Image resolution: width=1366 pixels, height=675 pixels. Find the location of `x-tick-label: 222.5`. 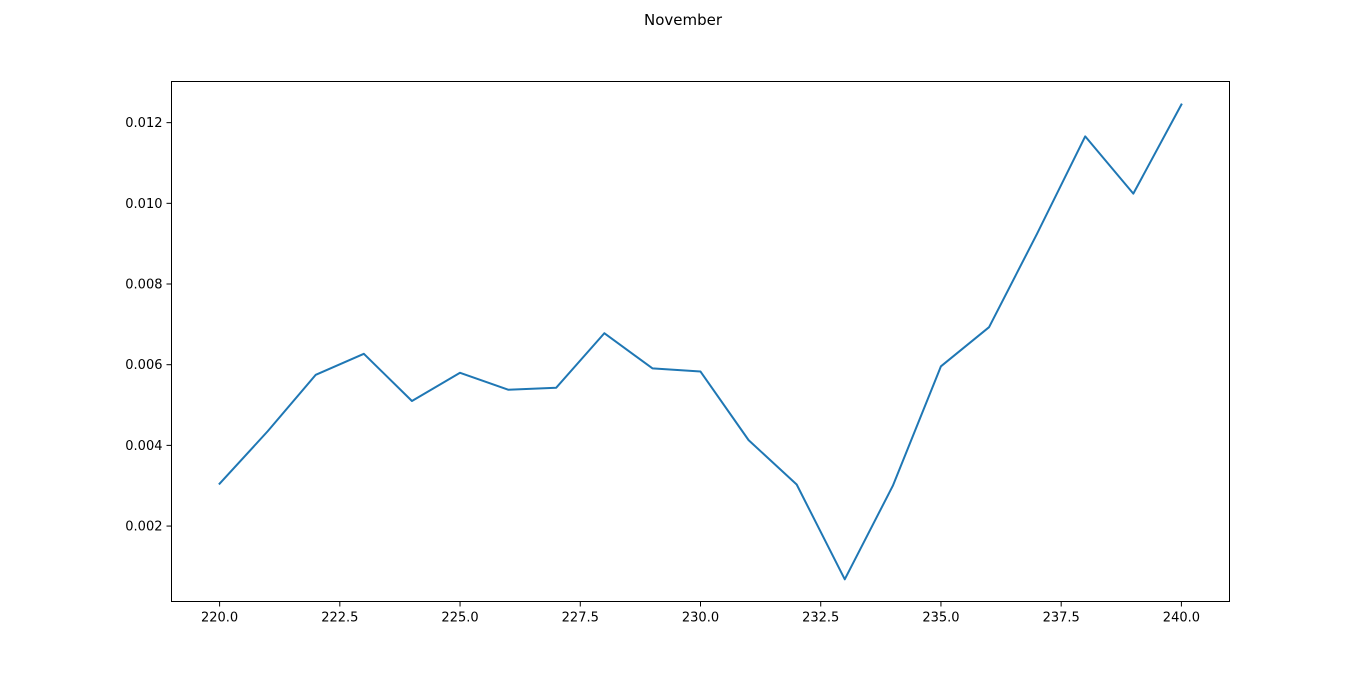

x-tick-label: 222.5 is located at coordinates (339, 618).